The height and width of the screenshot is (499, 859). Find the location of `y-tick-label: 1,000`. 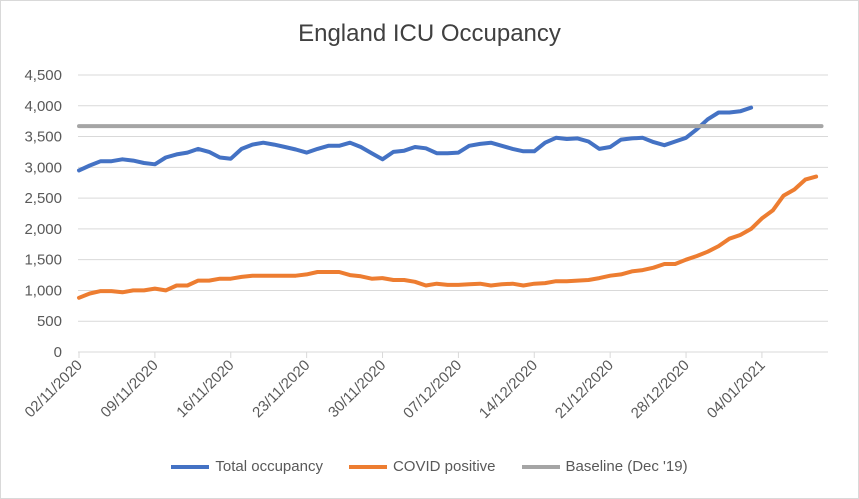

y-tick-label: 1,000 is located at coordinates (43, 290).